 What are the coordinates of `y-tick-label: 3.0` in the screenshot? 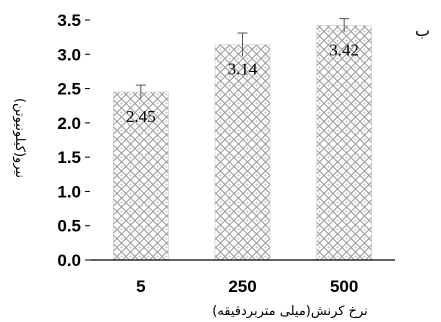 It's located at (69, 54).